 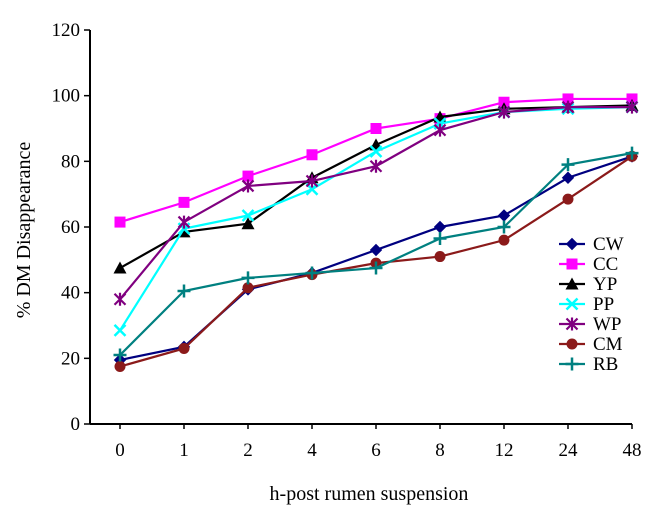 What do you see at coordinates (632, 450) in the screenshot?
I see `x-tick-label: 48` at bounding box center [632, 450].